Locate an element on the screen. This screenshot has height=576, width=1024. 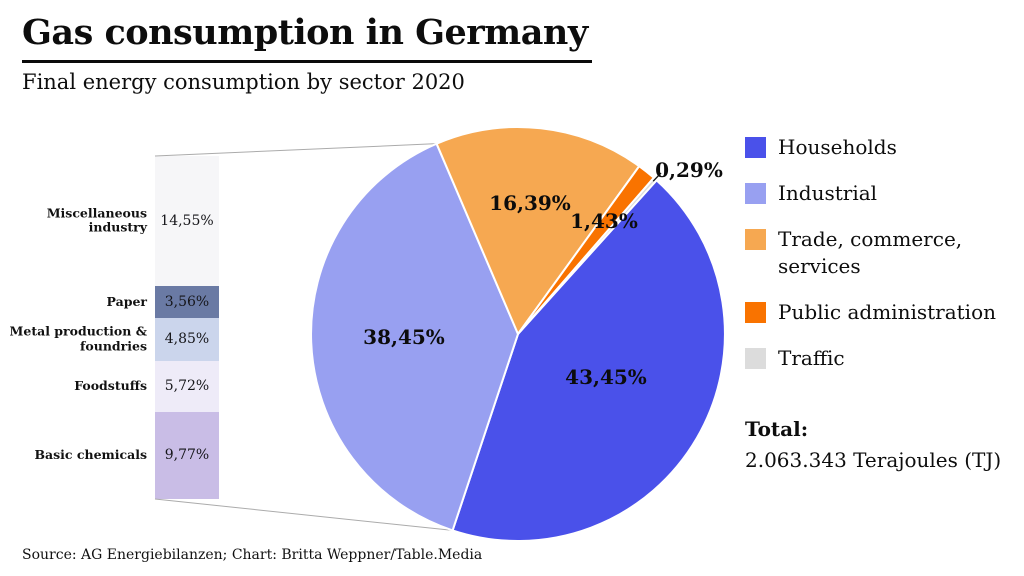
bar-segment-value: 9,77% is located at coordinates (187, 455).